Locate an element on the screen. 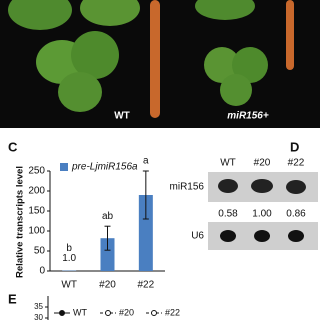 The height and width of the screenshot is (320, 320). legend-label: #20 is located at coordinates (126, 312).